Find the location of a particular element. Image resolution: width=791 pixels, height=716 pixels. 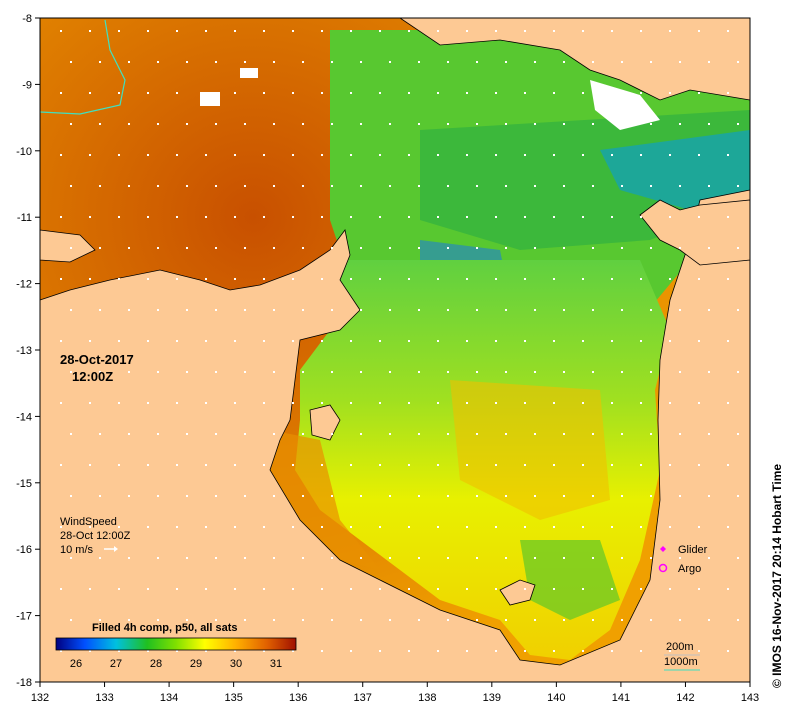

x-tick-label: 132 is located at coordinates (40, 698).